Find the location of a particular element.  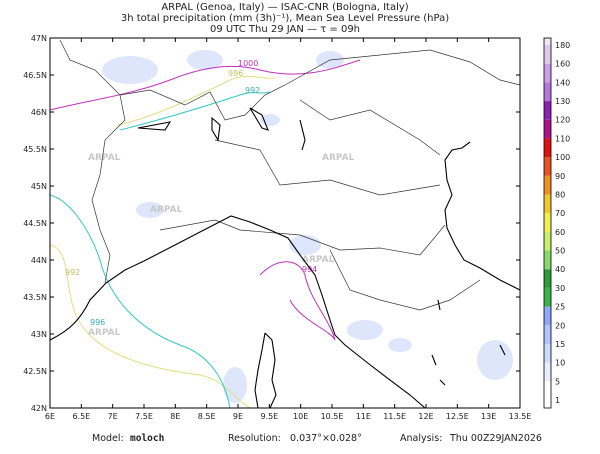

colorbar-label: 40 is located at coordinates (560, 269).